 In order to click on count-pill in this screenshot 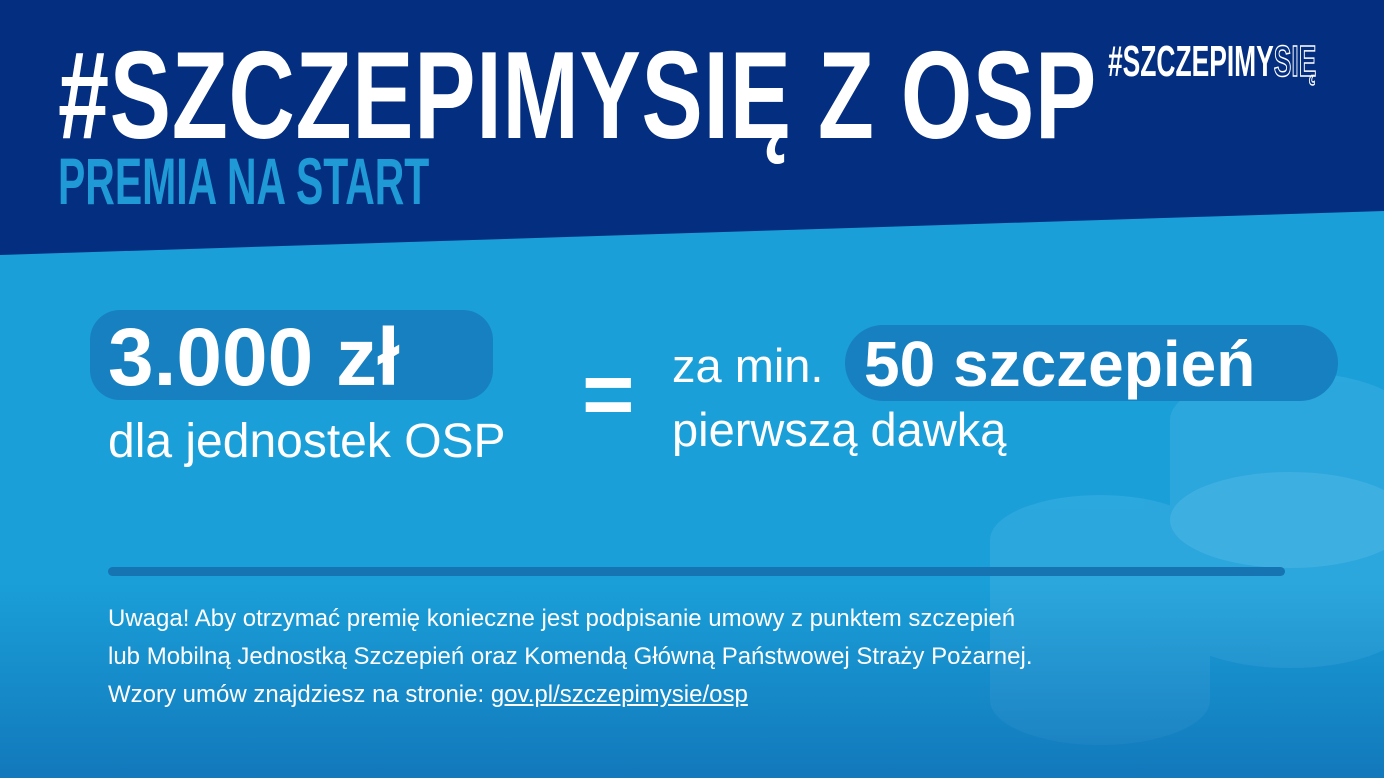, I will do `click(1091, 363)`.